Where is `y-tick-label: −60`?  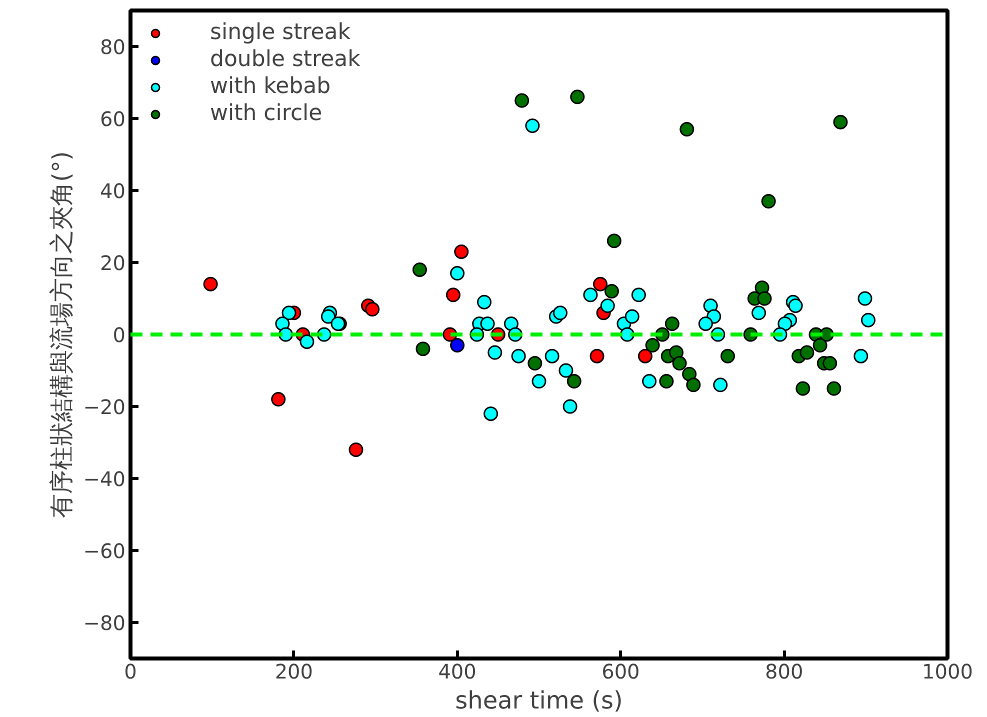 y-tick-label: −60 is located at coordinates (104, 551).